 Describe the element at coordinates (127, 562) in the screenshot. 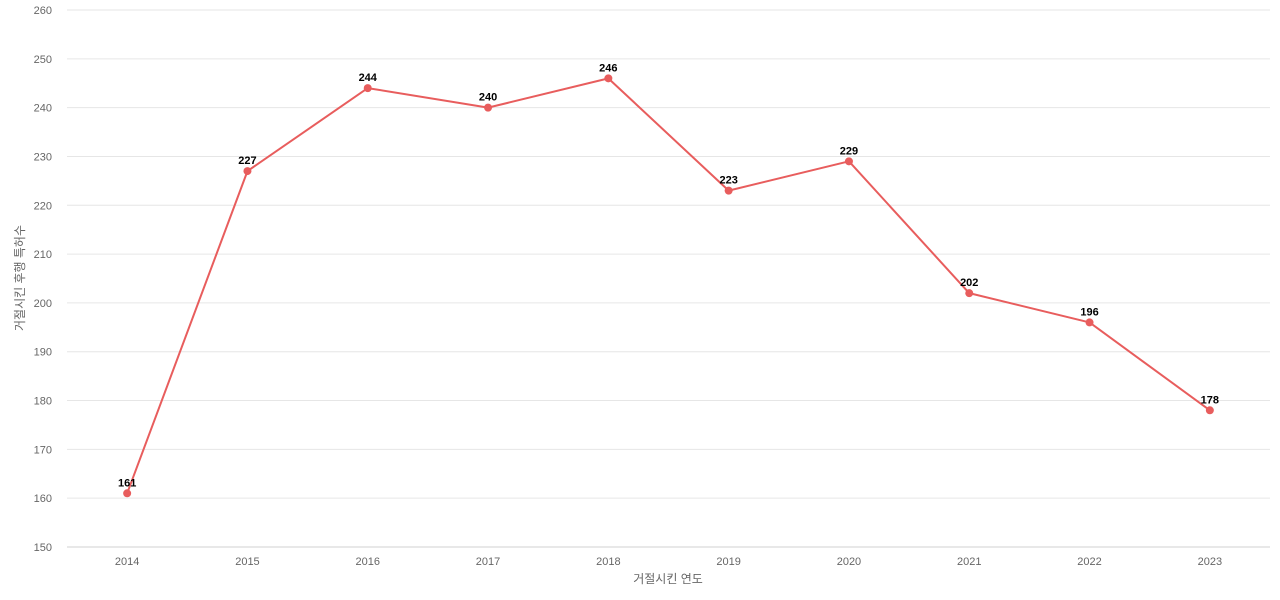

I see `x-tick-label: 2014` at that location.